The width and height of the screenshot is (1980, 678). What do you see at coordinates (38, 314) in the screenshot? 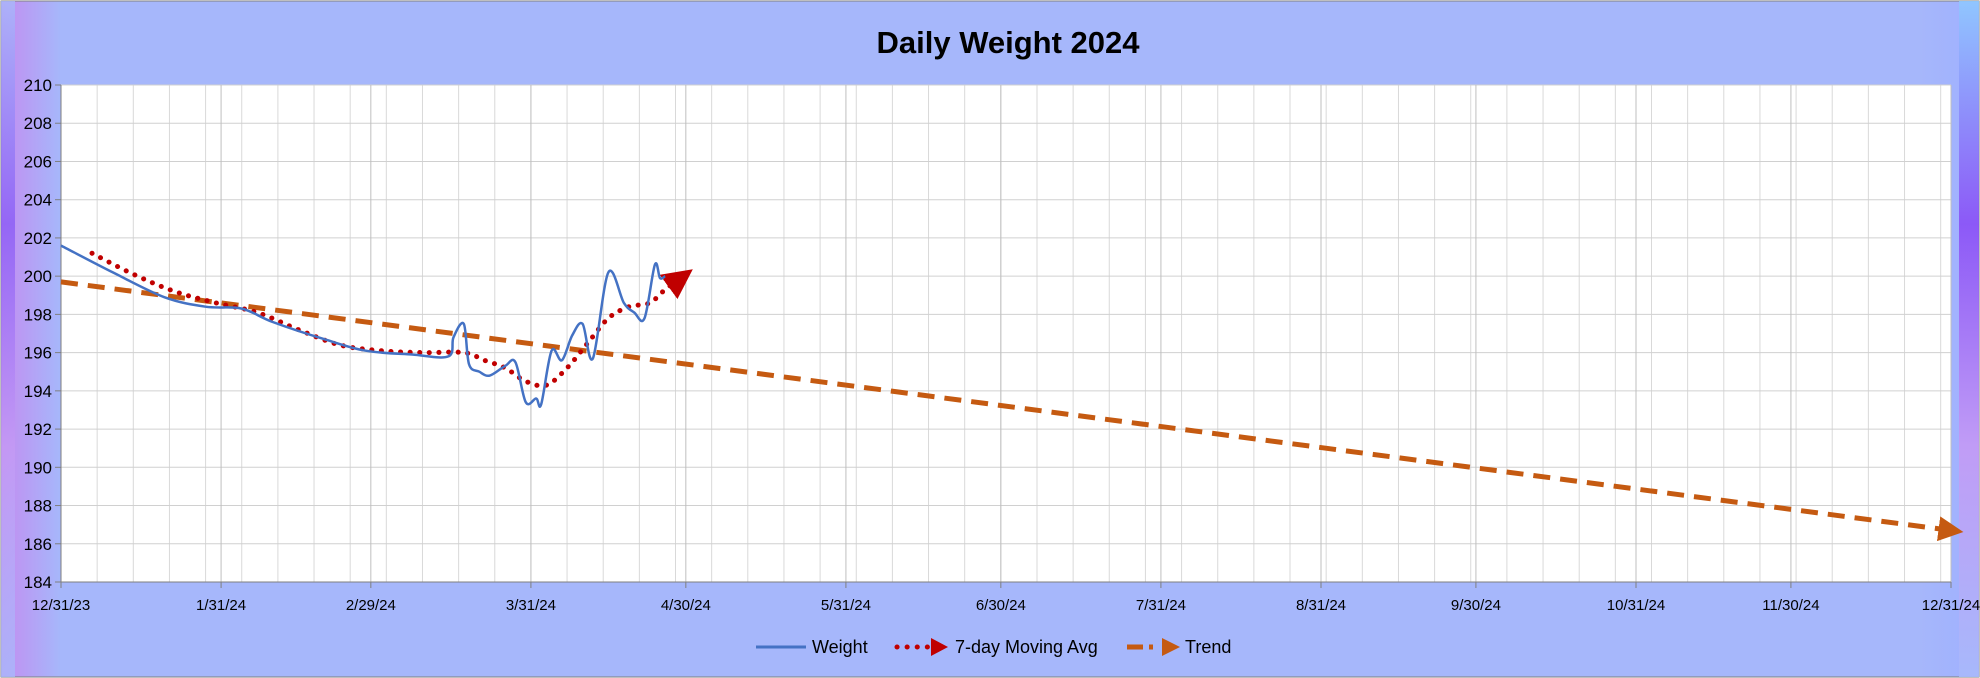
I see `y-tick-label: 198` at bounding box center [38, 314].